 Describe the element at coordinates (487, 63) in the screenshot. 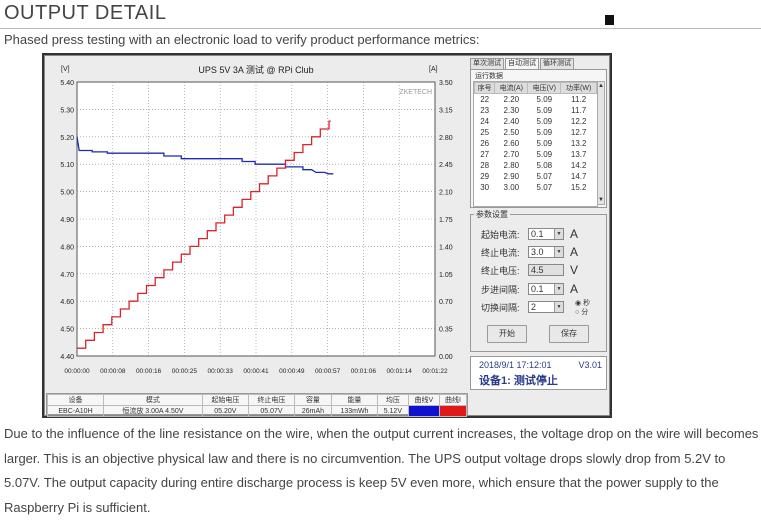

I see `tab-single-test: 单次测试` at that location.